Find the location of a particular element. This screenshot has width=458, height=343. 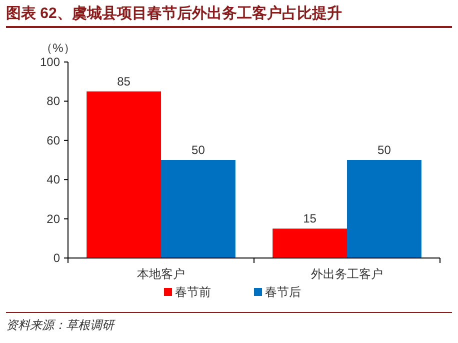

legend-label: 春节前 is located at coordinates (193, 292).